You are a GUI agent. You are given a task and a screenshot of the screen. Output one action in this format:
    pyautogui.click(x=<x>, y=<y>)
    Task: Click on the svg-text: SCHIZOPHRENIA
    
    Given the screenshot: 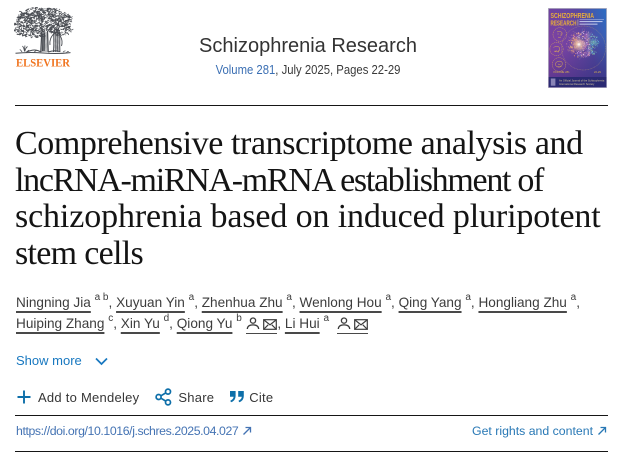 What is the action you would take?
    pyautogui.click(x=573, y=16)
    